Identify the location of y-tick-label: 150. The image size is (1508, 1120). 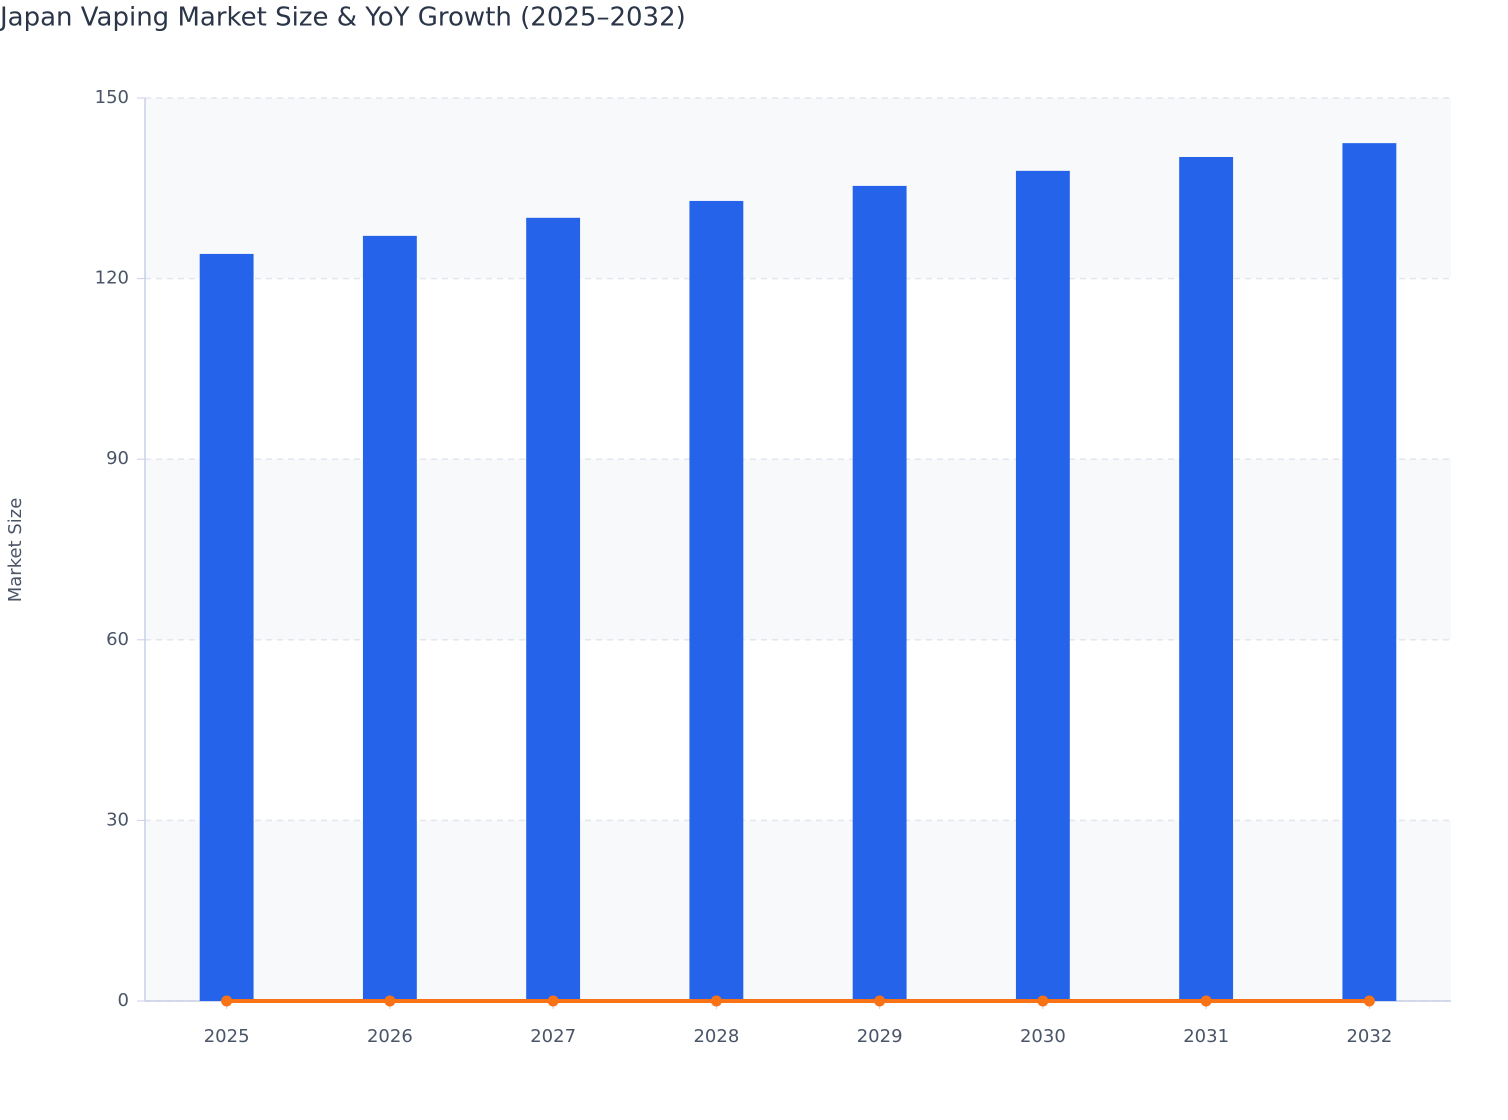
(112, 97).